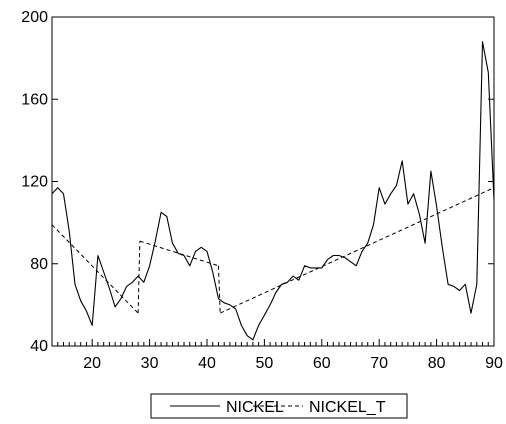 The width and height of the screenshot is (506, 424). I want to click on series-line-nickel-t, so click(95, 269).